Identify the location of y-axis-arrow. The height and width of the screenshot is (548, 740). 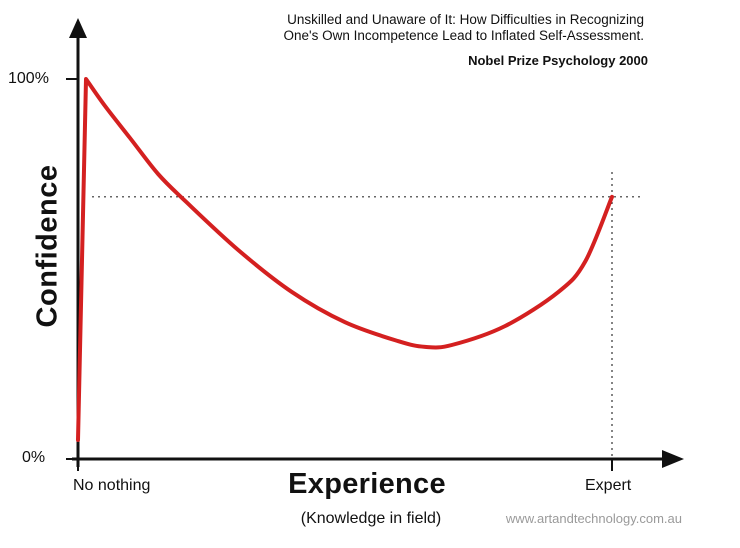
(78, 28).